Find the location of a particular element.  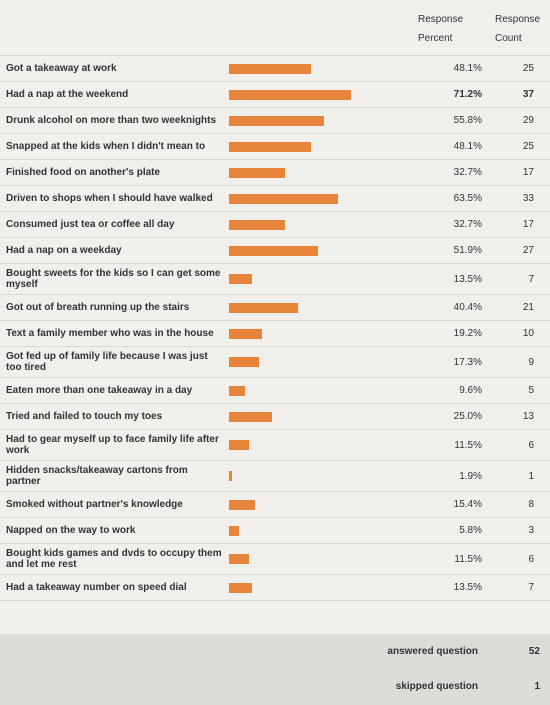

count-text: 6 is located at coordinates (531, 559).